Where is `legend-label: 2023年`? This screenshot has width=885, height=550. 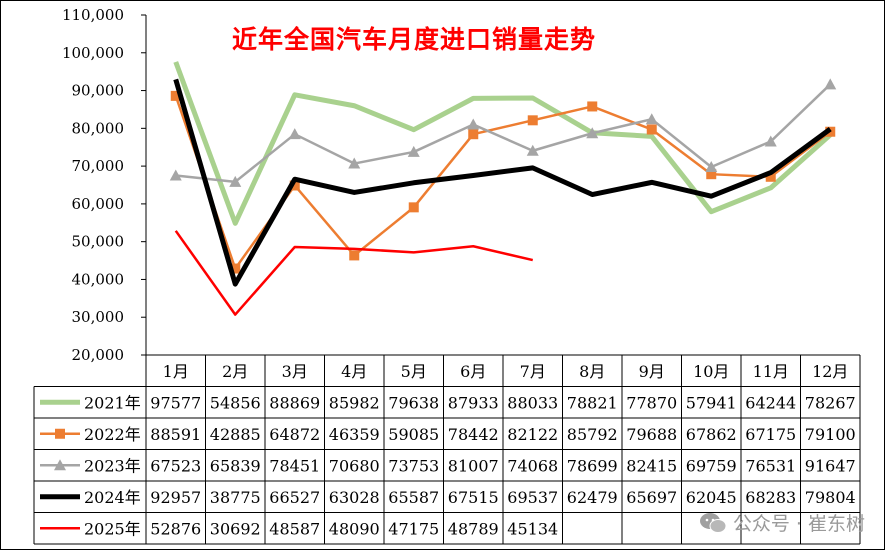 legend-label: 2023年 is located at coordinates (112, 465).